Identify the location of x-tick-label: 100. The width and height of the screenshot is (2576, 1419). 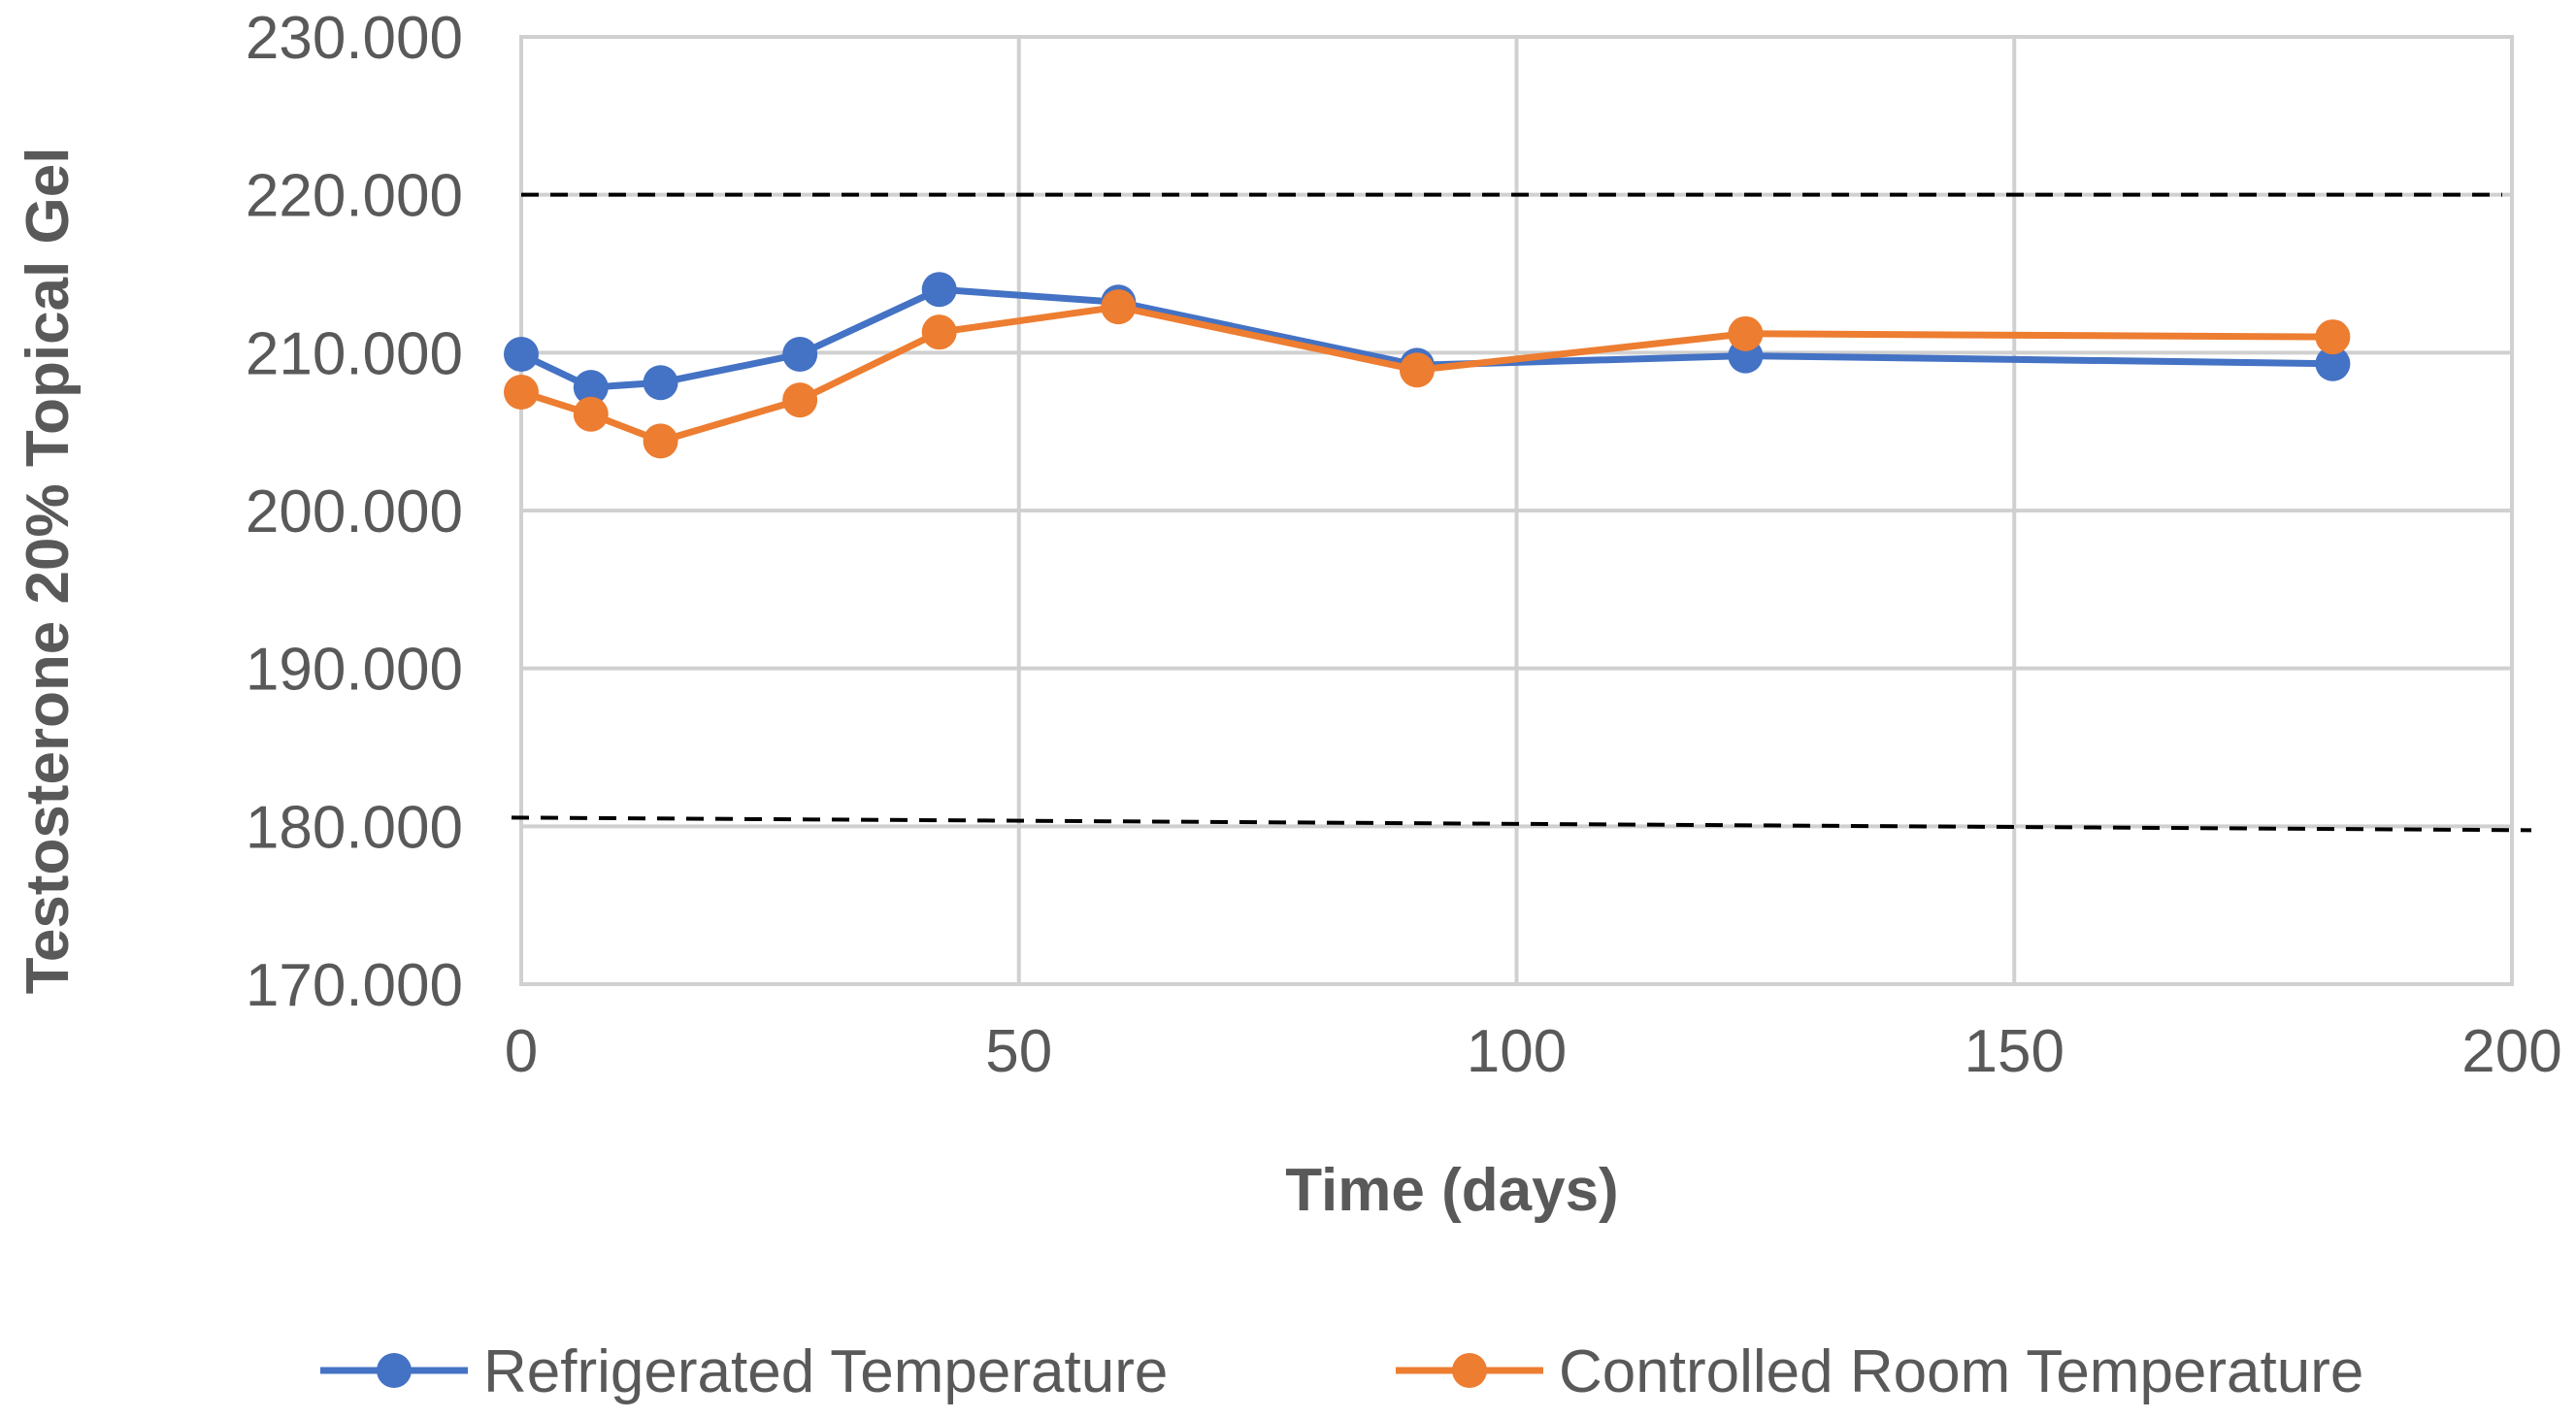
(1517, 1051).